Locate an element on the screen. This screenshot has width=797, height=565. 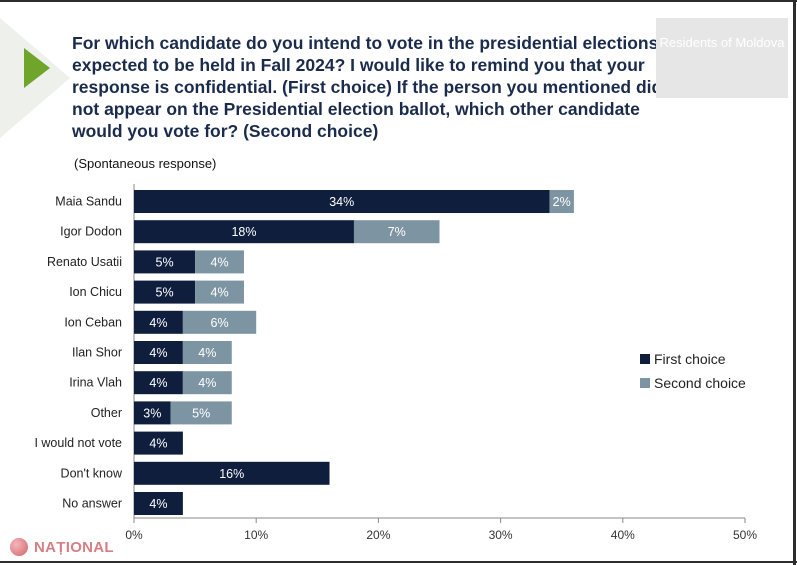
category-label: Igor Dodon is located at coordinates (91, 232).